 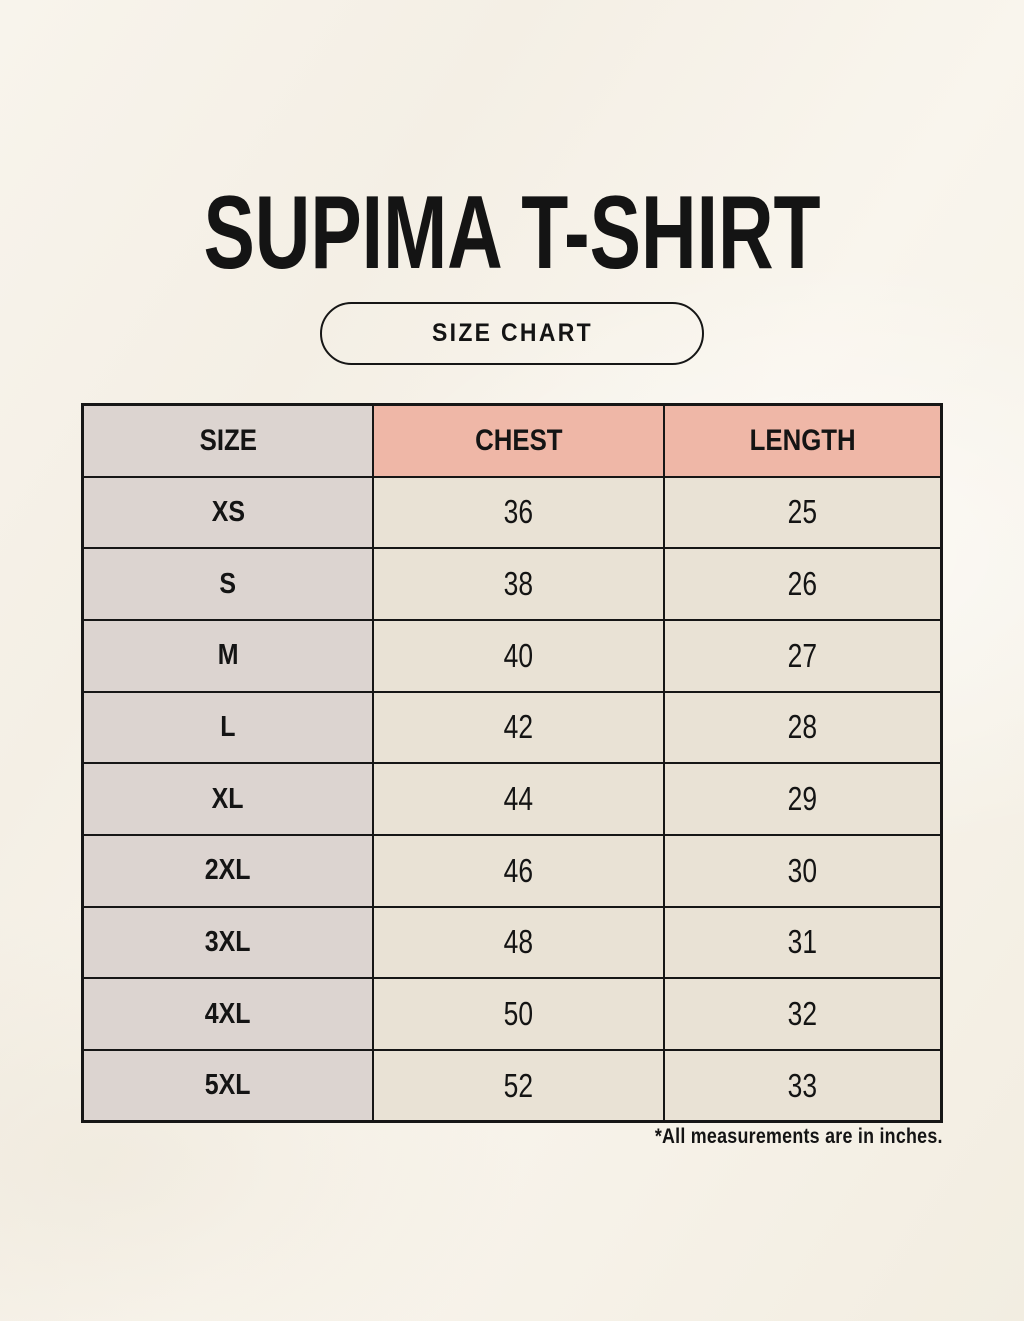 I want to click on length-cell-text: 25, so click(x=802, y=512).